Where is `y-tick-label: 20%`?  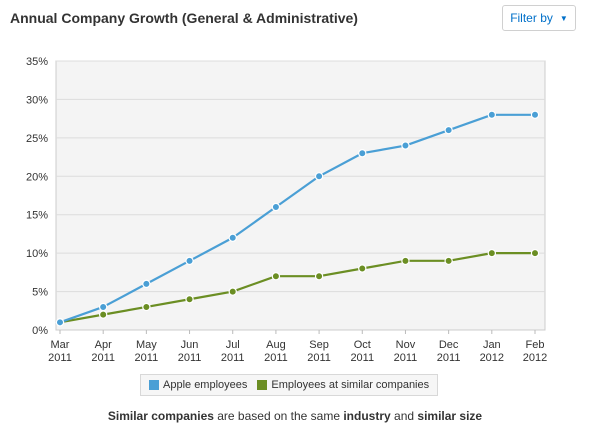
y-tick-label: 20% is located at coordinates (37, 177).